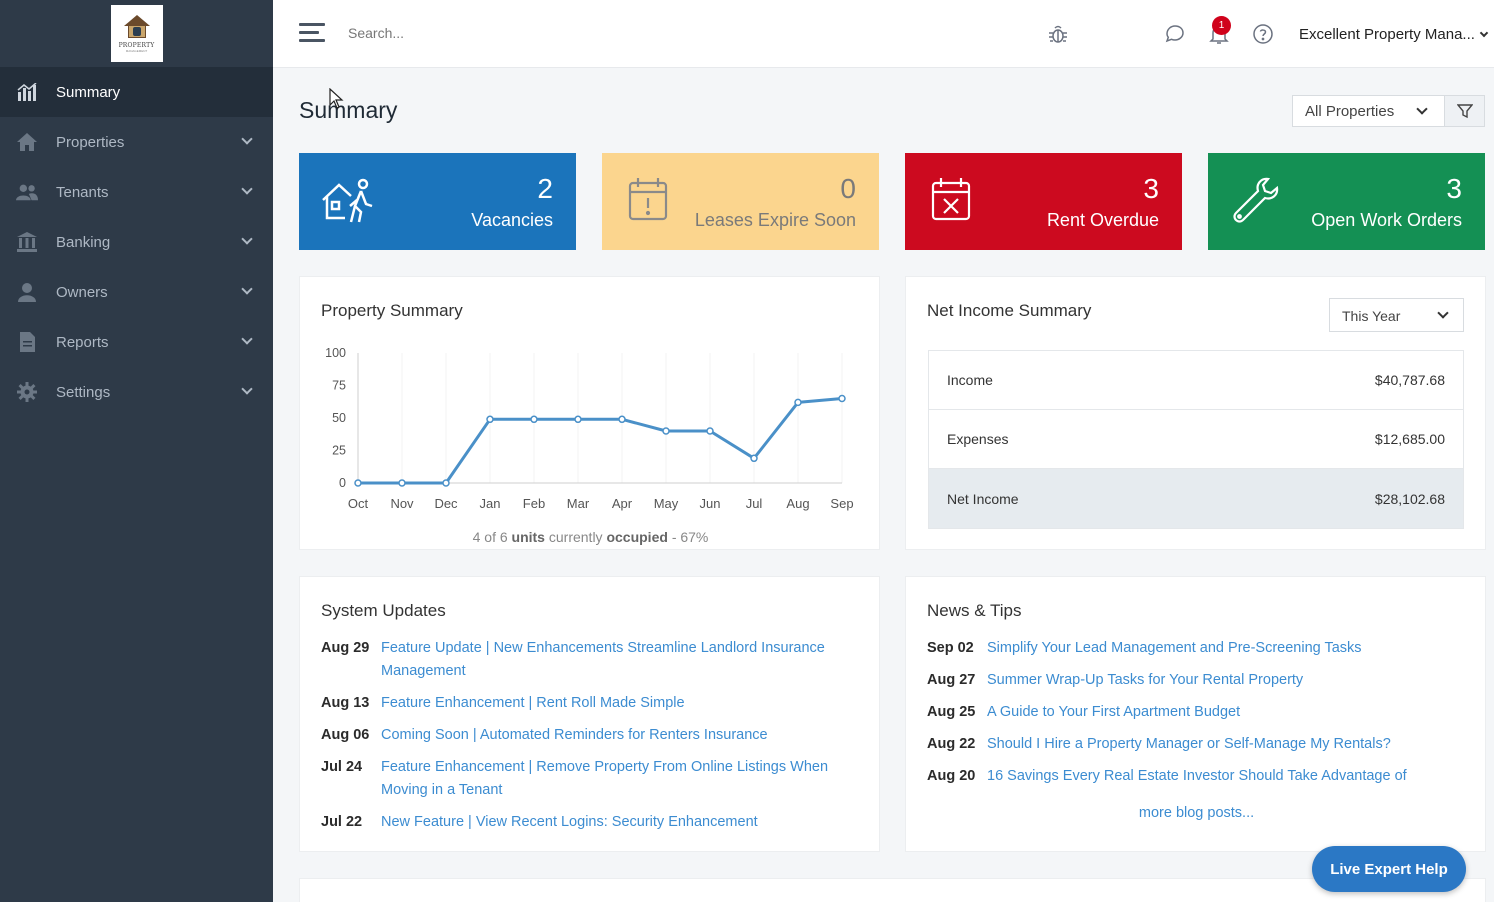  I want to click on x-tick-label: Apr, so click(622, 503).